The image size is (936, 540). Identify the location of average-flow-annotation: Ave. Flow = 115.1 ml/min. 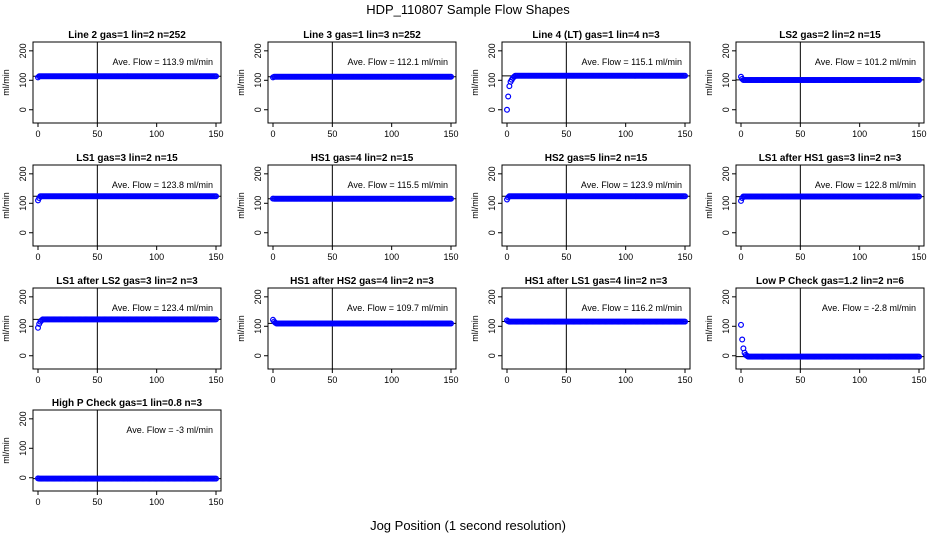
(632, 62).